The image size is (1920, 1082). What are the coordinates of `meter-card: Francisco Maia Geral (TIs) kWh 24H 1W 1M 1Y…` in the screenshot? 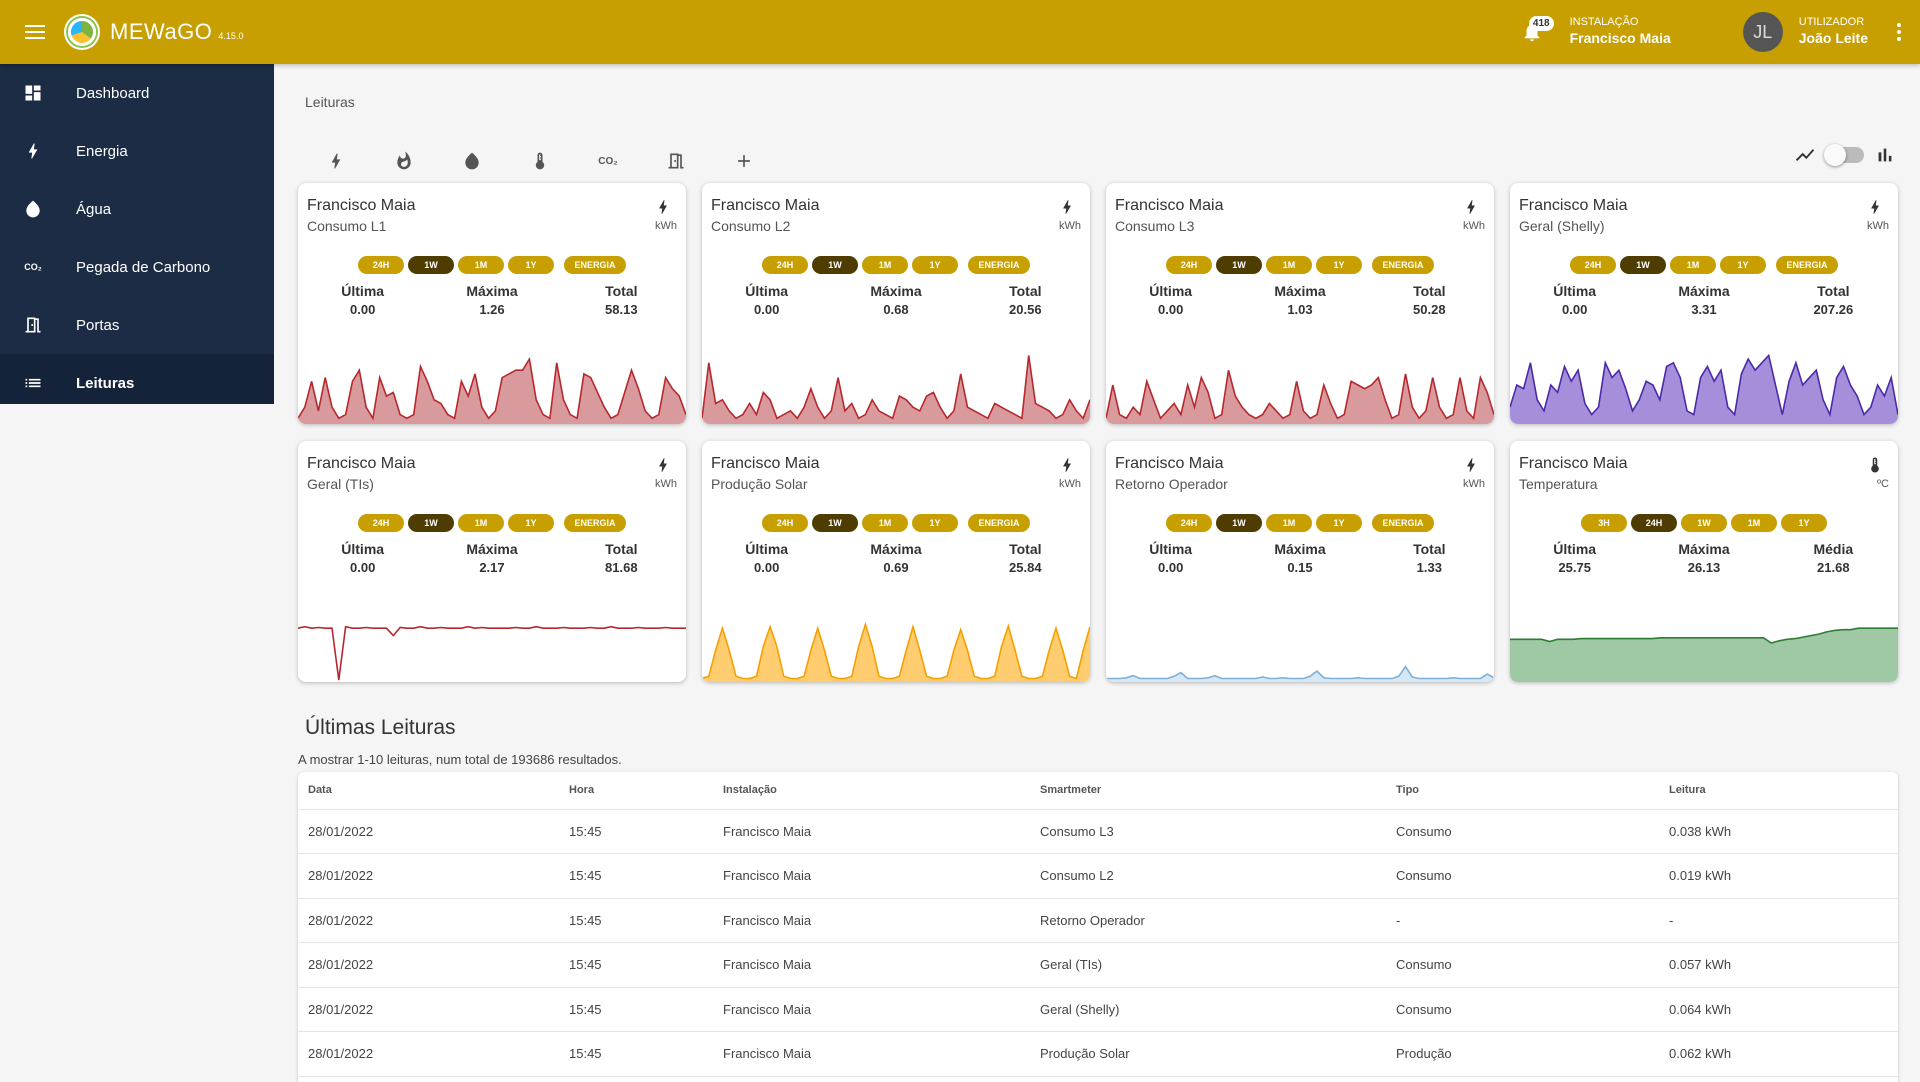 It's located at (492, 561).